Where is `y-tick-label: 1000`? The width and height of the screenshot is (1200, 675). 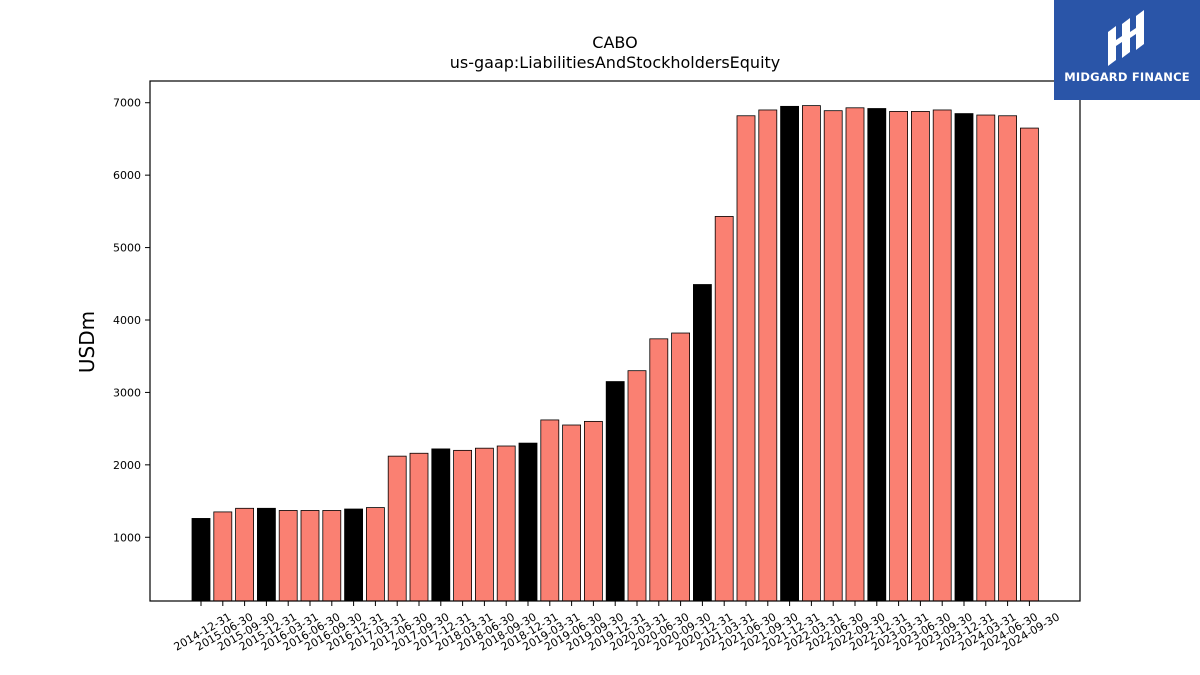
y-tick-label: 1000 is located at coordinates (127, 537).